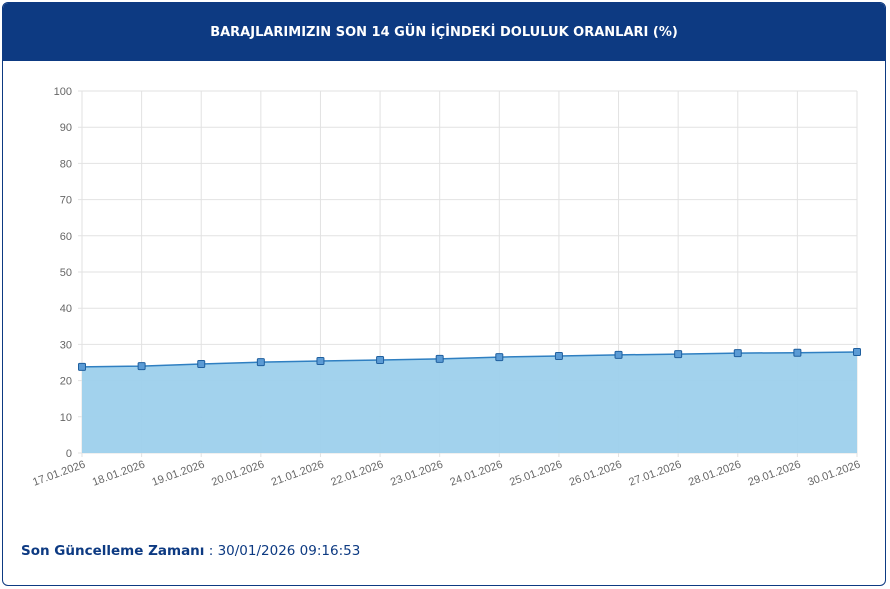 Image resolution: width=890 pixels, height=589 pixels. I want to click on y-tick-label: 0, so click(69, 454).